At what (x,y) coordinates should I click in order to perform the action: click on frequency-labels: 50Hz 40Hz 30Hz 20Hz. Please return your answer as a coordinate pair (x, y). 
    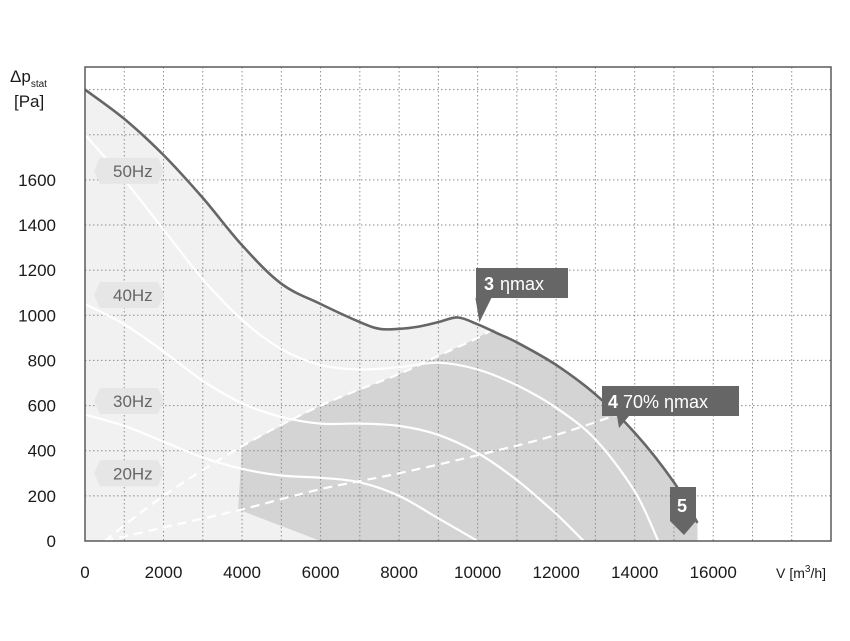
    Looking at the image, I should click on (129, 322).